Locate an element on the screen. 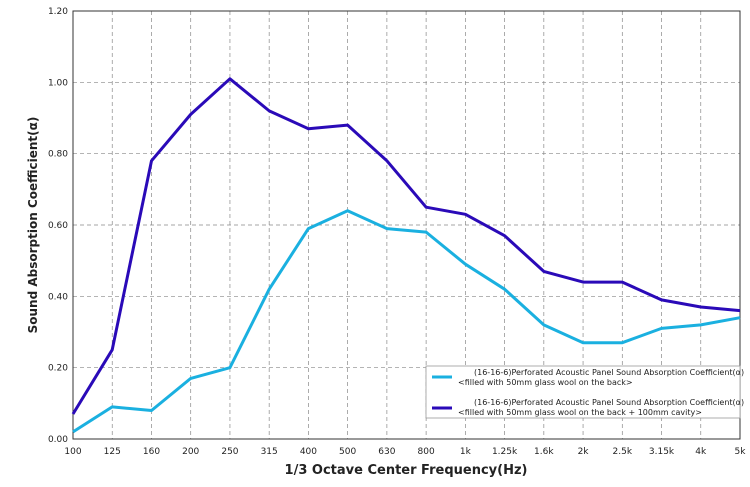  x-tick-label: 100 is located at coordinates (72, 452).